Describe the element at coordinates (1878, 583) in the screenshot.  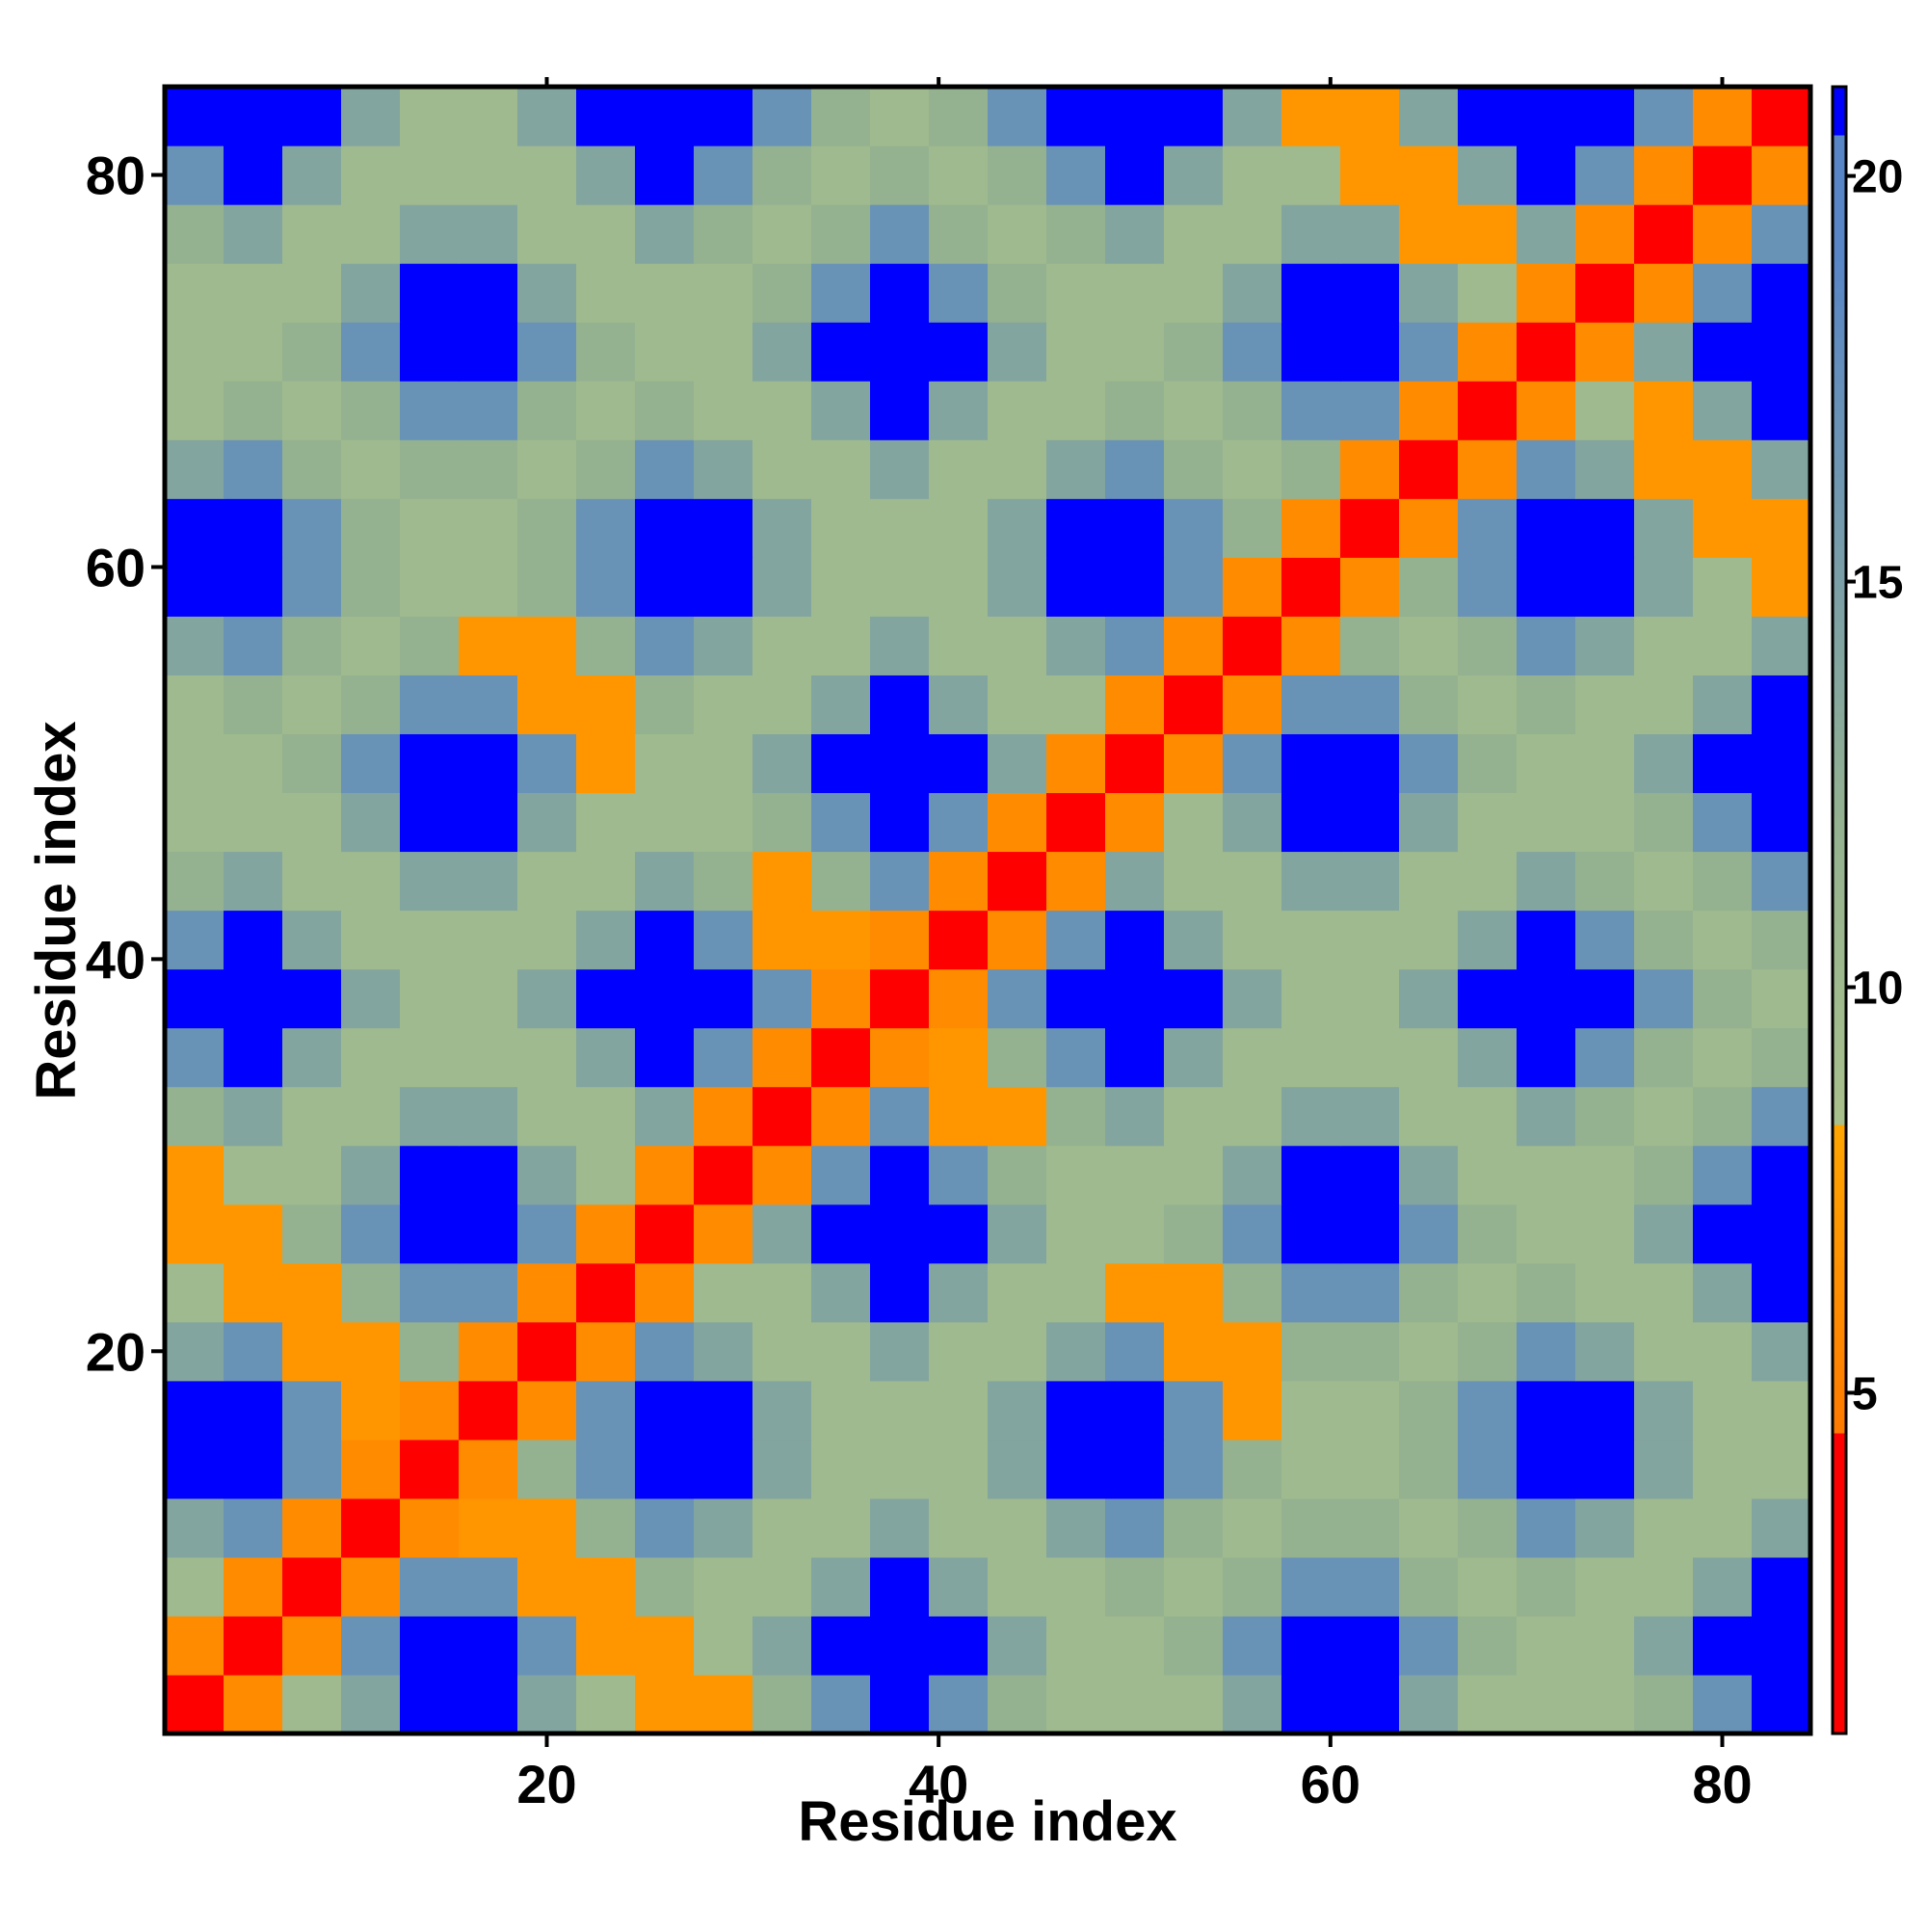
I see `colorbar-tick-label: 15` at that location.